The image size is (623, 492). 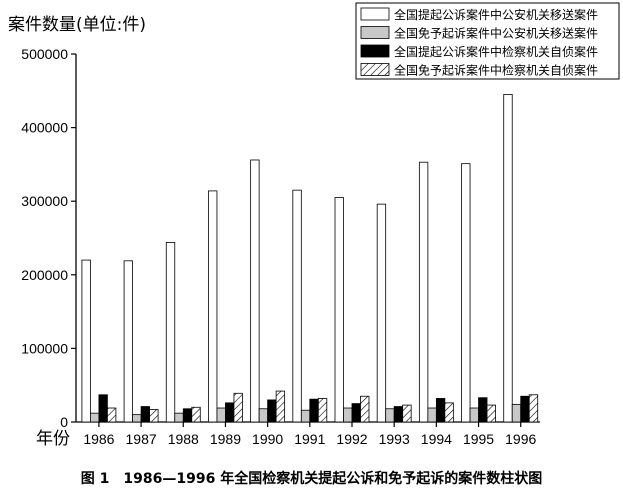 I want to click on y-tick-label: 500000, so click(x=44, y=54).